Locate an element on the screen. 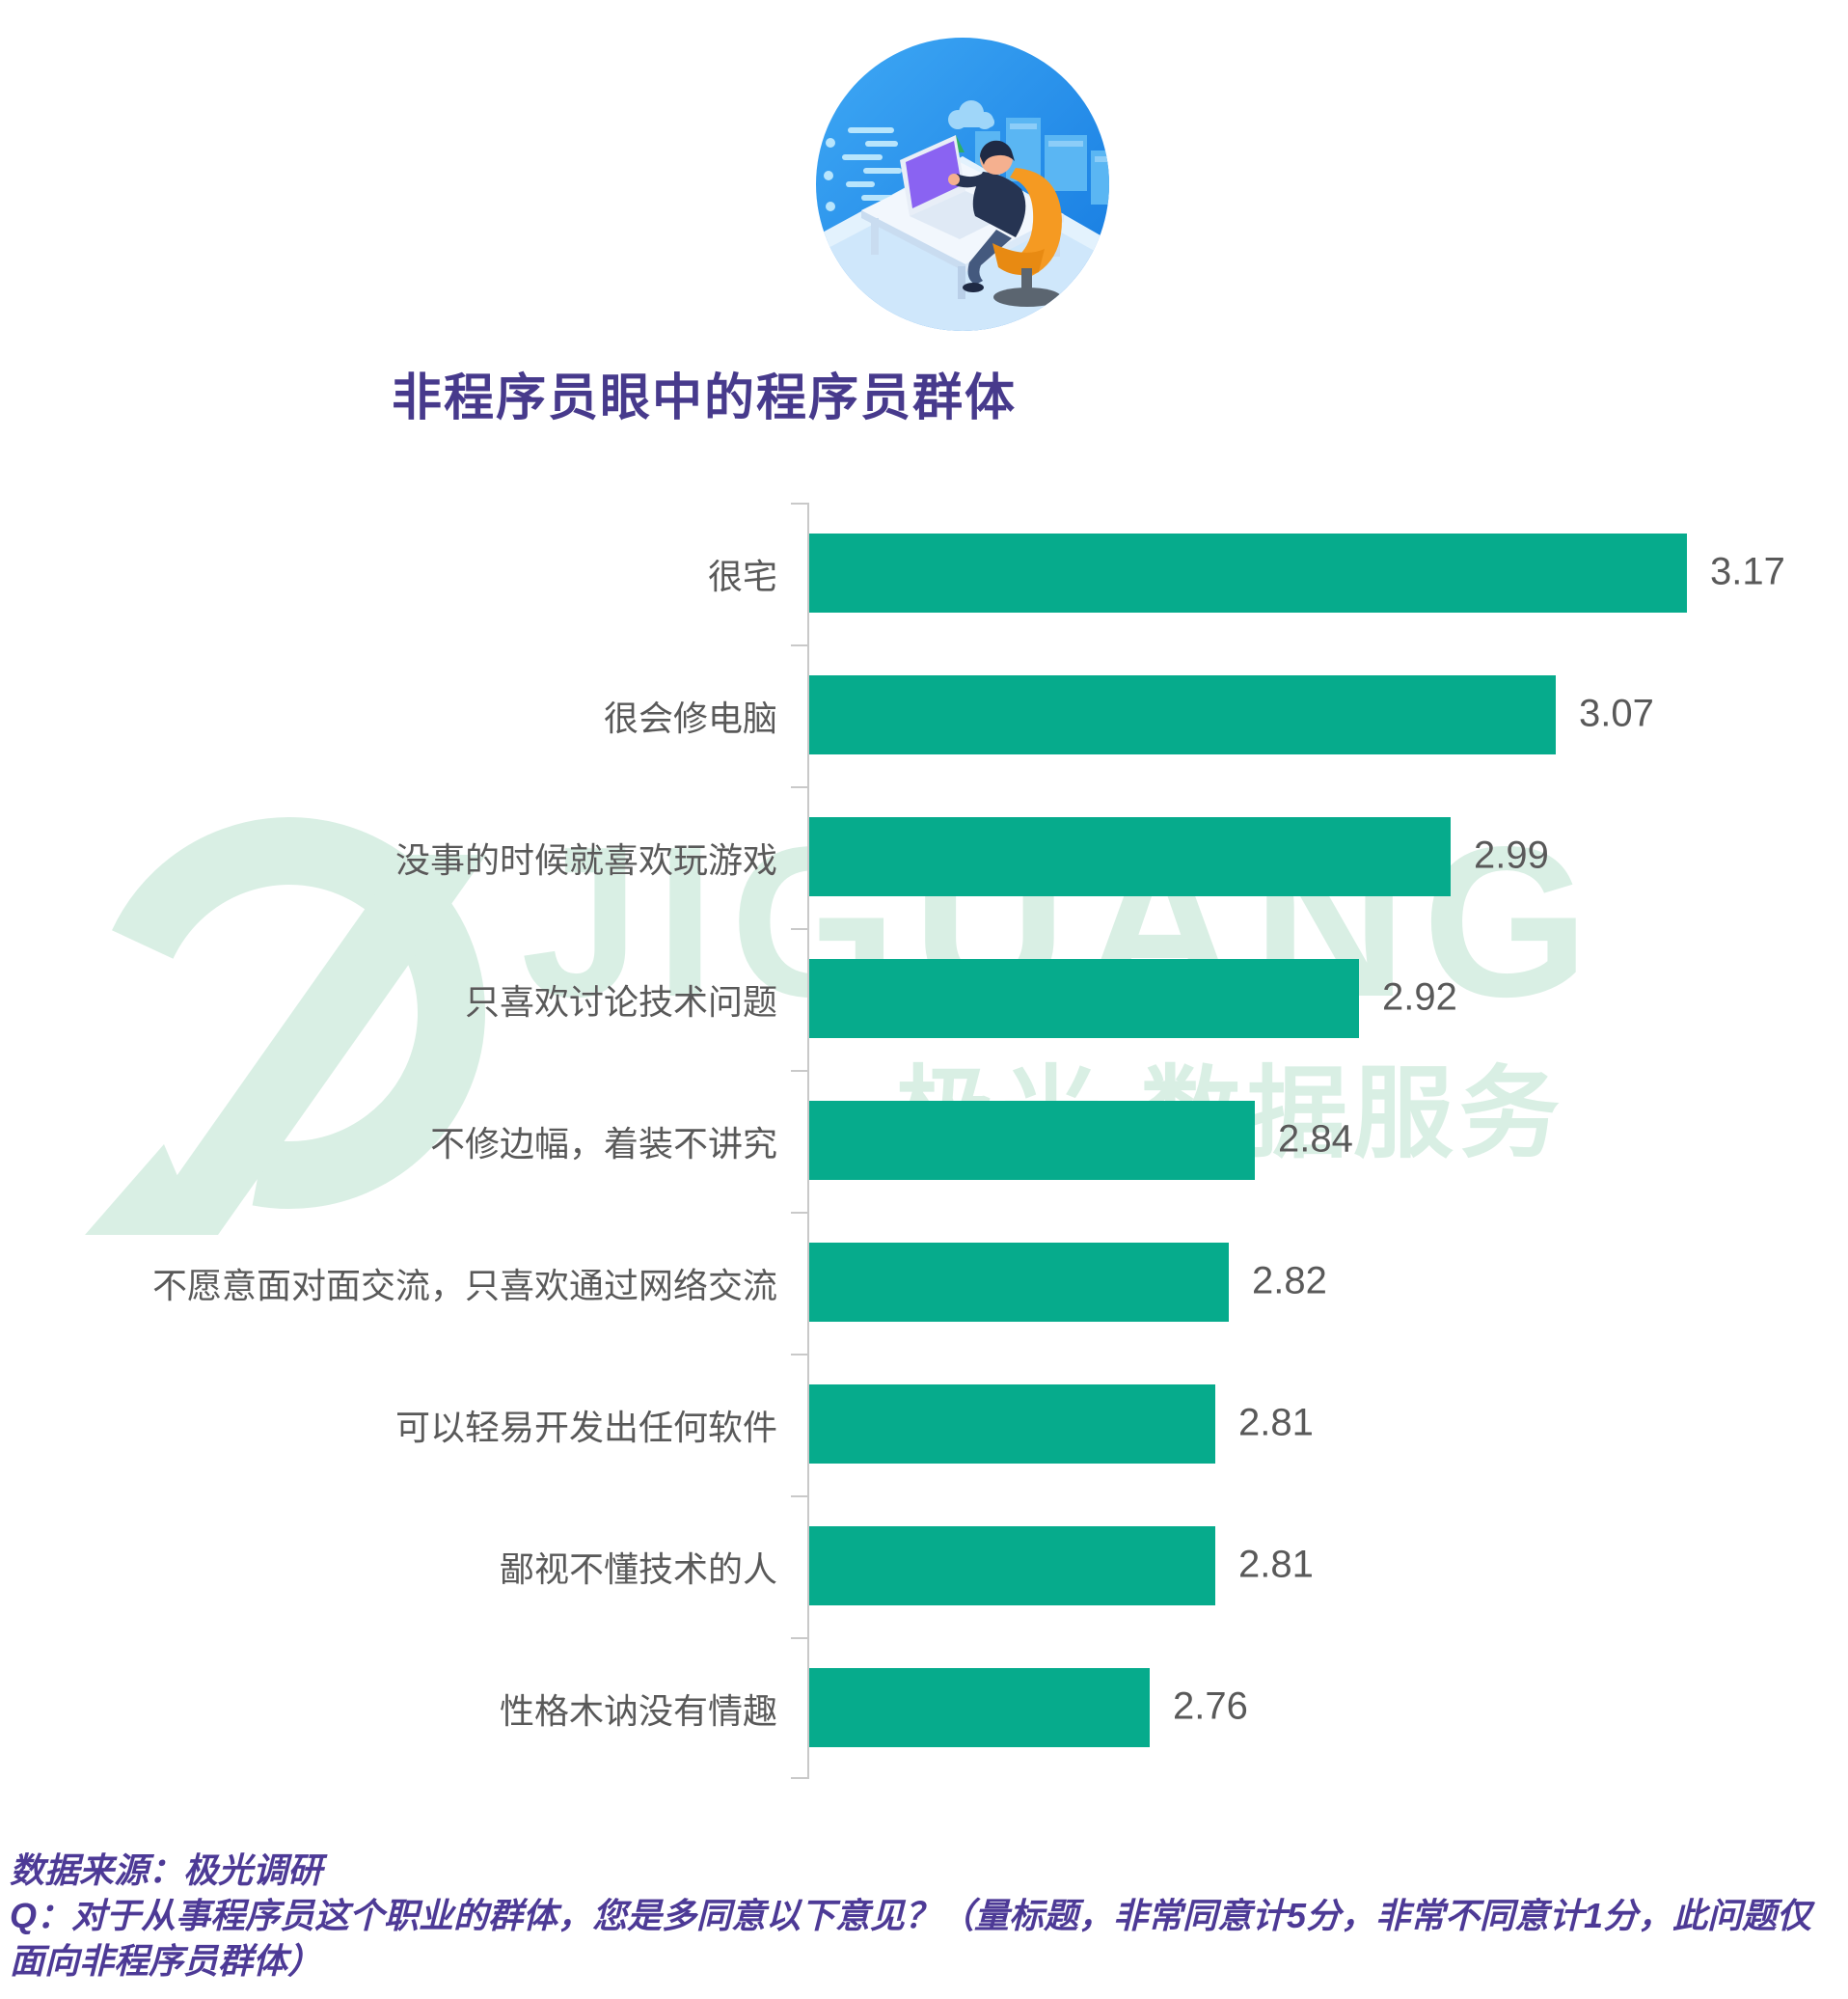 This screenshot has width=1848, height=1999. category-label: 性格木讷没有情趣 is located at coordinates (638, 1710).